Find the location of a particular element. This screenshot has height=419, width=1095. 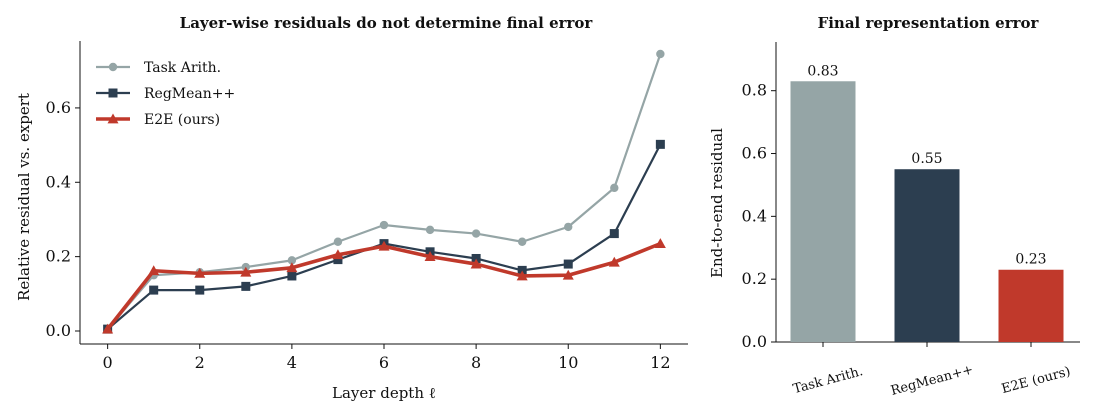

bar-chart-y-tick-label: 0.4 is located at coordinates (754, 215).